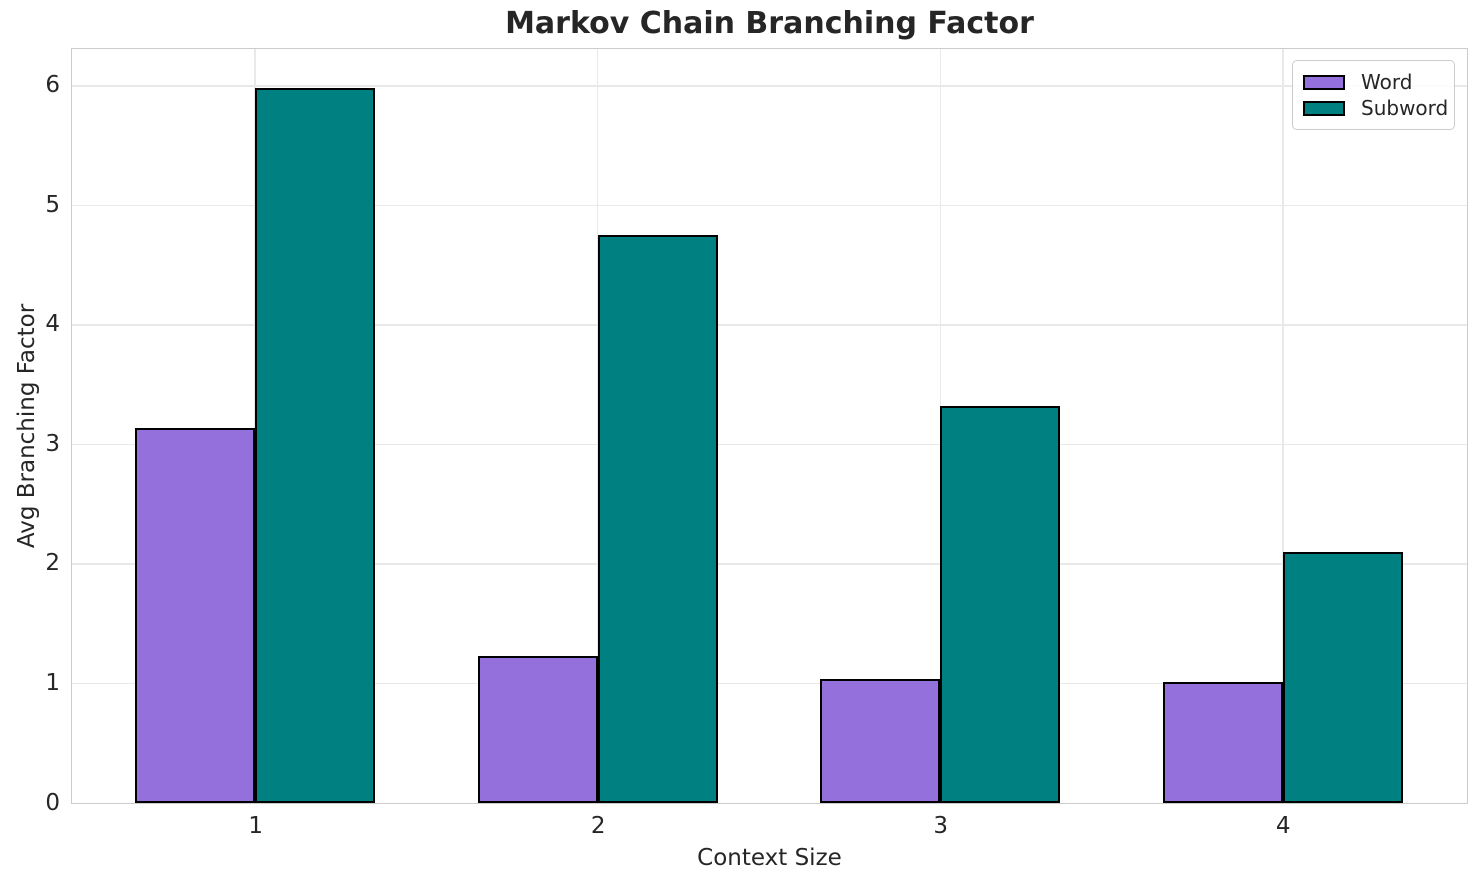 The width and height of the screenshot is (1484, 885). I want to click on legend: Word Subword, so click(1373, 95).